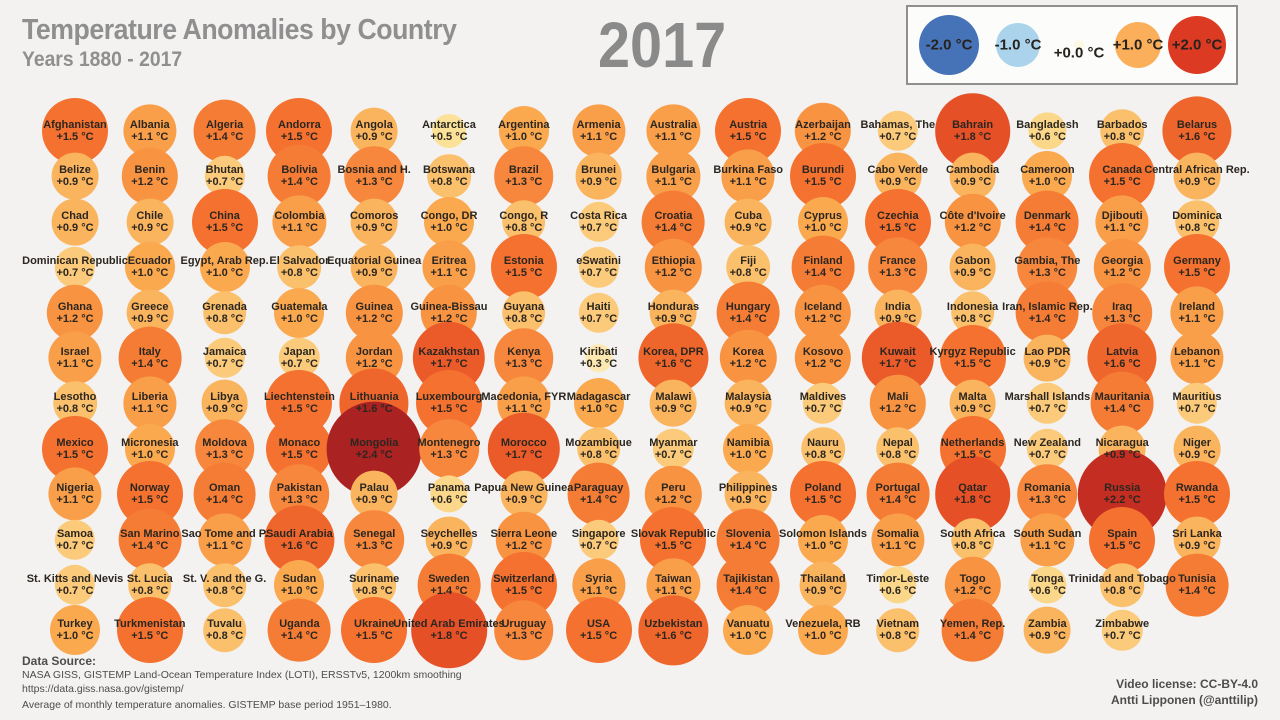  What do you see at coordinates (239, 30) in the screenshot?
I see `page-title: Temperature Anomalies by Country` at bounding box center [239, 30].